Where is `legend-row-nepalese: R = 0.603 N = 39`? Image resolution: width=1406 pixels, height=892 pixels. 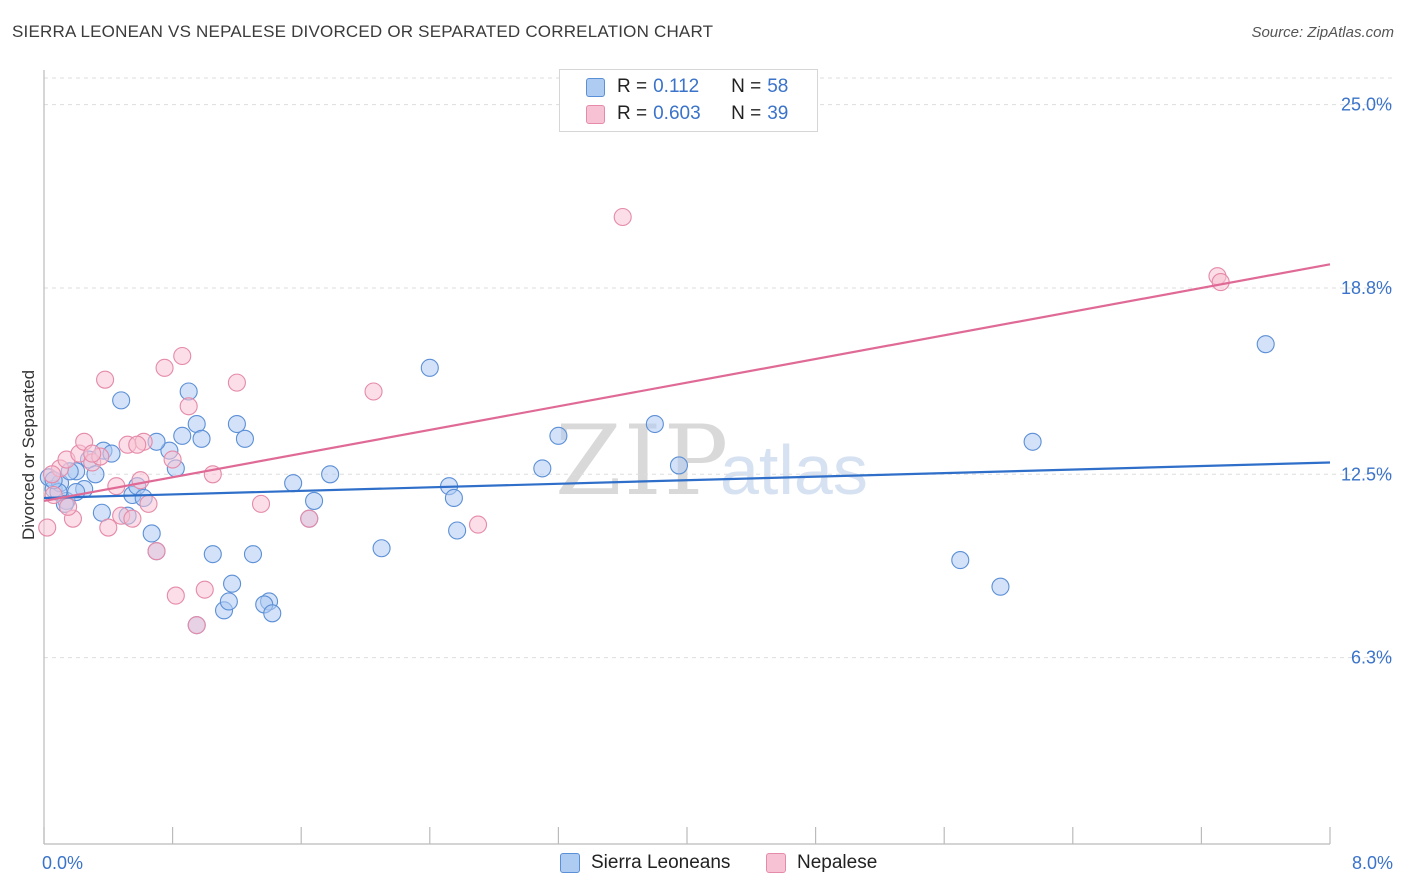
legend-row-nepalese: R = 0.603 N = 39 is located at coordinates (687, 114).